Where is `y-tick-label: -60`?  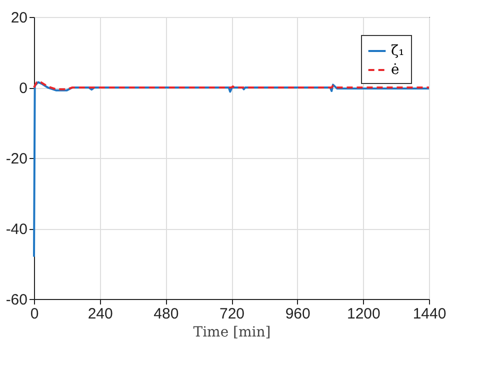
y-tick-label: -60 is located at coordinates (17, 300).